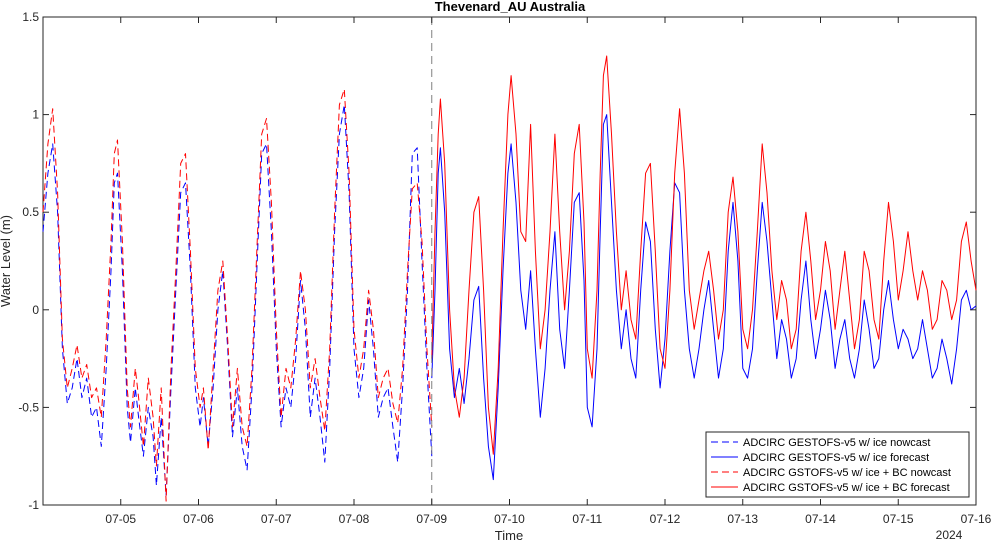  I want to click on legend-label: ADCIRC GESTOFS-v5 w/ ice nowcast, so click(836, 443).